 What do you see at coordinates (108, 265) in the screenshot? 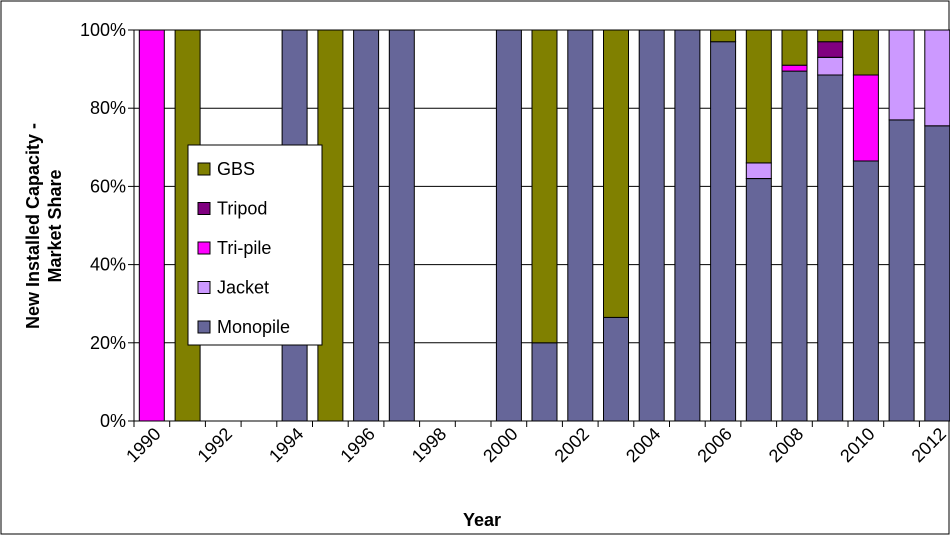
I see `y-tick-label: 40%` at bounding box center [108, 265].